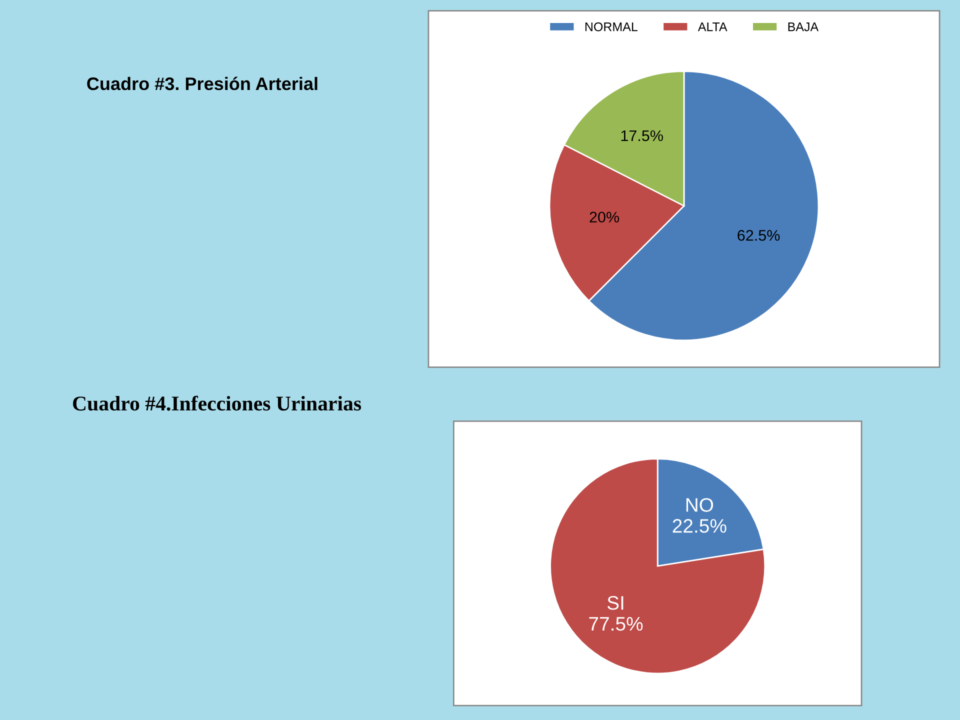 The height and width of the screenshot is (720, 960). What do you see at coordinates (611, 27) in the screenshot?
I see `legend-label: NORMAL` at bounding box center [611, 27].